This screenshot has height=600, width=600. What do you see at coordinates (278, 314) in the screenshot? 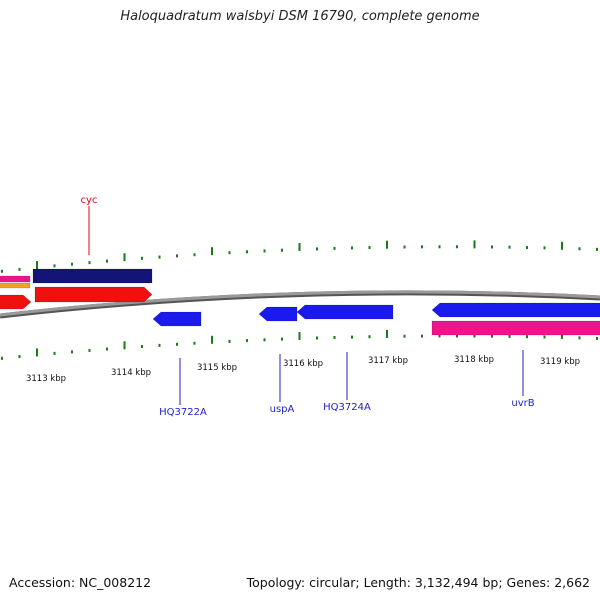
I see `cds-feature-uspa` at bounding box center [278, 314].